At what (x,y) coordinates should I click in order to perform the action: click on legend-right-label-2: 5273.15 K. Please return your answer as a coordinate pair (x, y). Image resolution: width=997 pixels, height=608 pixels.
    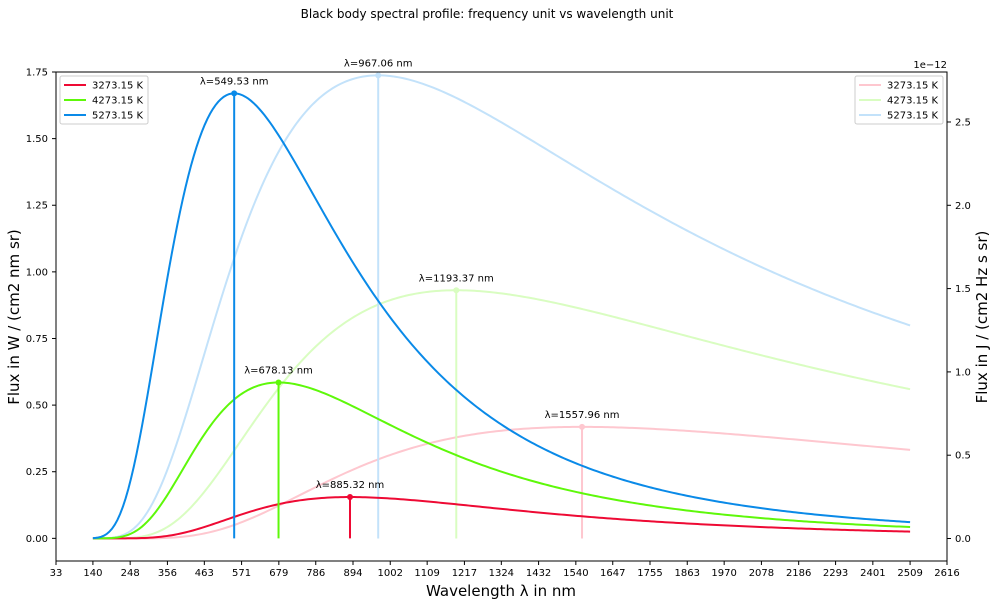
    Looking at the image, I should click on (913, 116).